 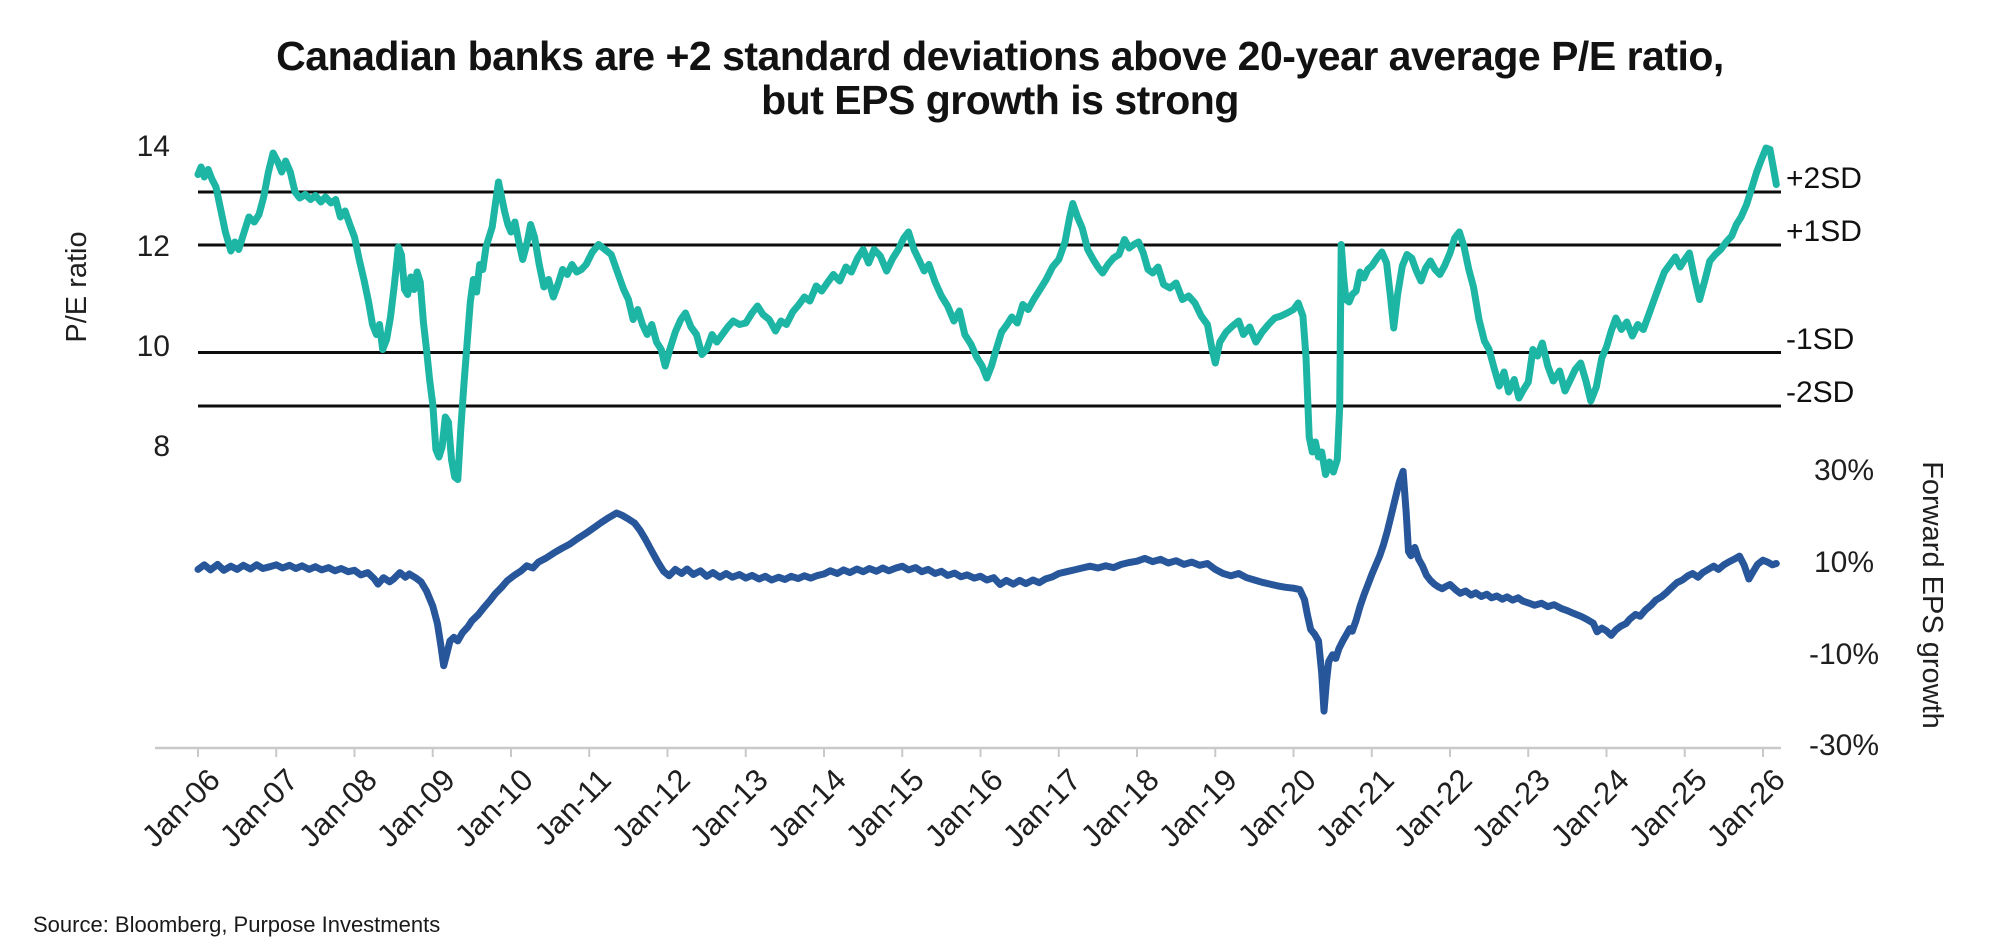 I want to click on chart-title-line2: but EPS growth is strong, so click(x=1000, y=100).